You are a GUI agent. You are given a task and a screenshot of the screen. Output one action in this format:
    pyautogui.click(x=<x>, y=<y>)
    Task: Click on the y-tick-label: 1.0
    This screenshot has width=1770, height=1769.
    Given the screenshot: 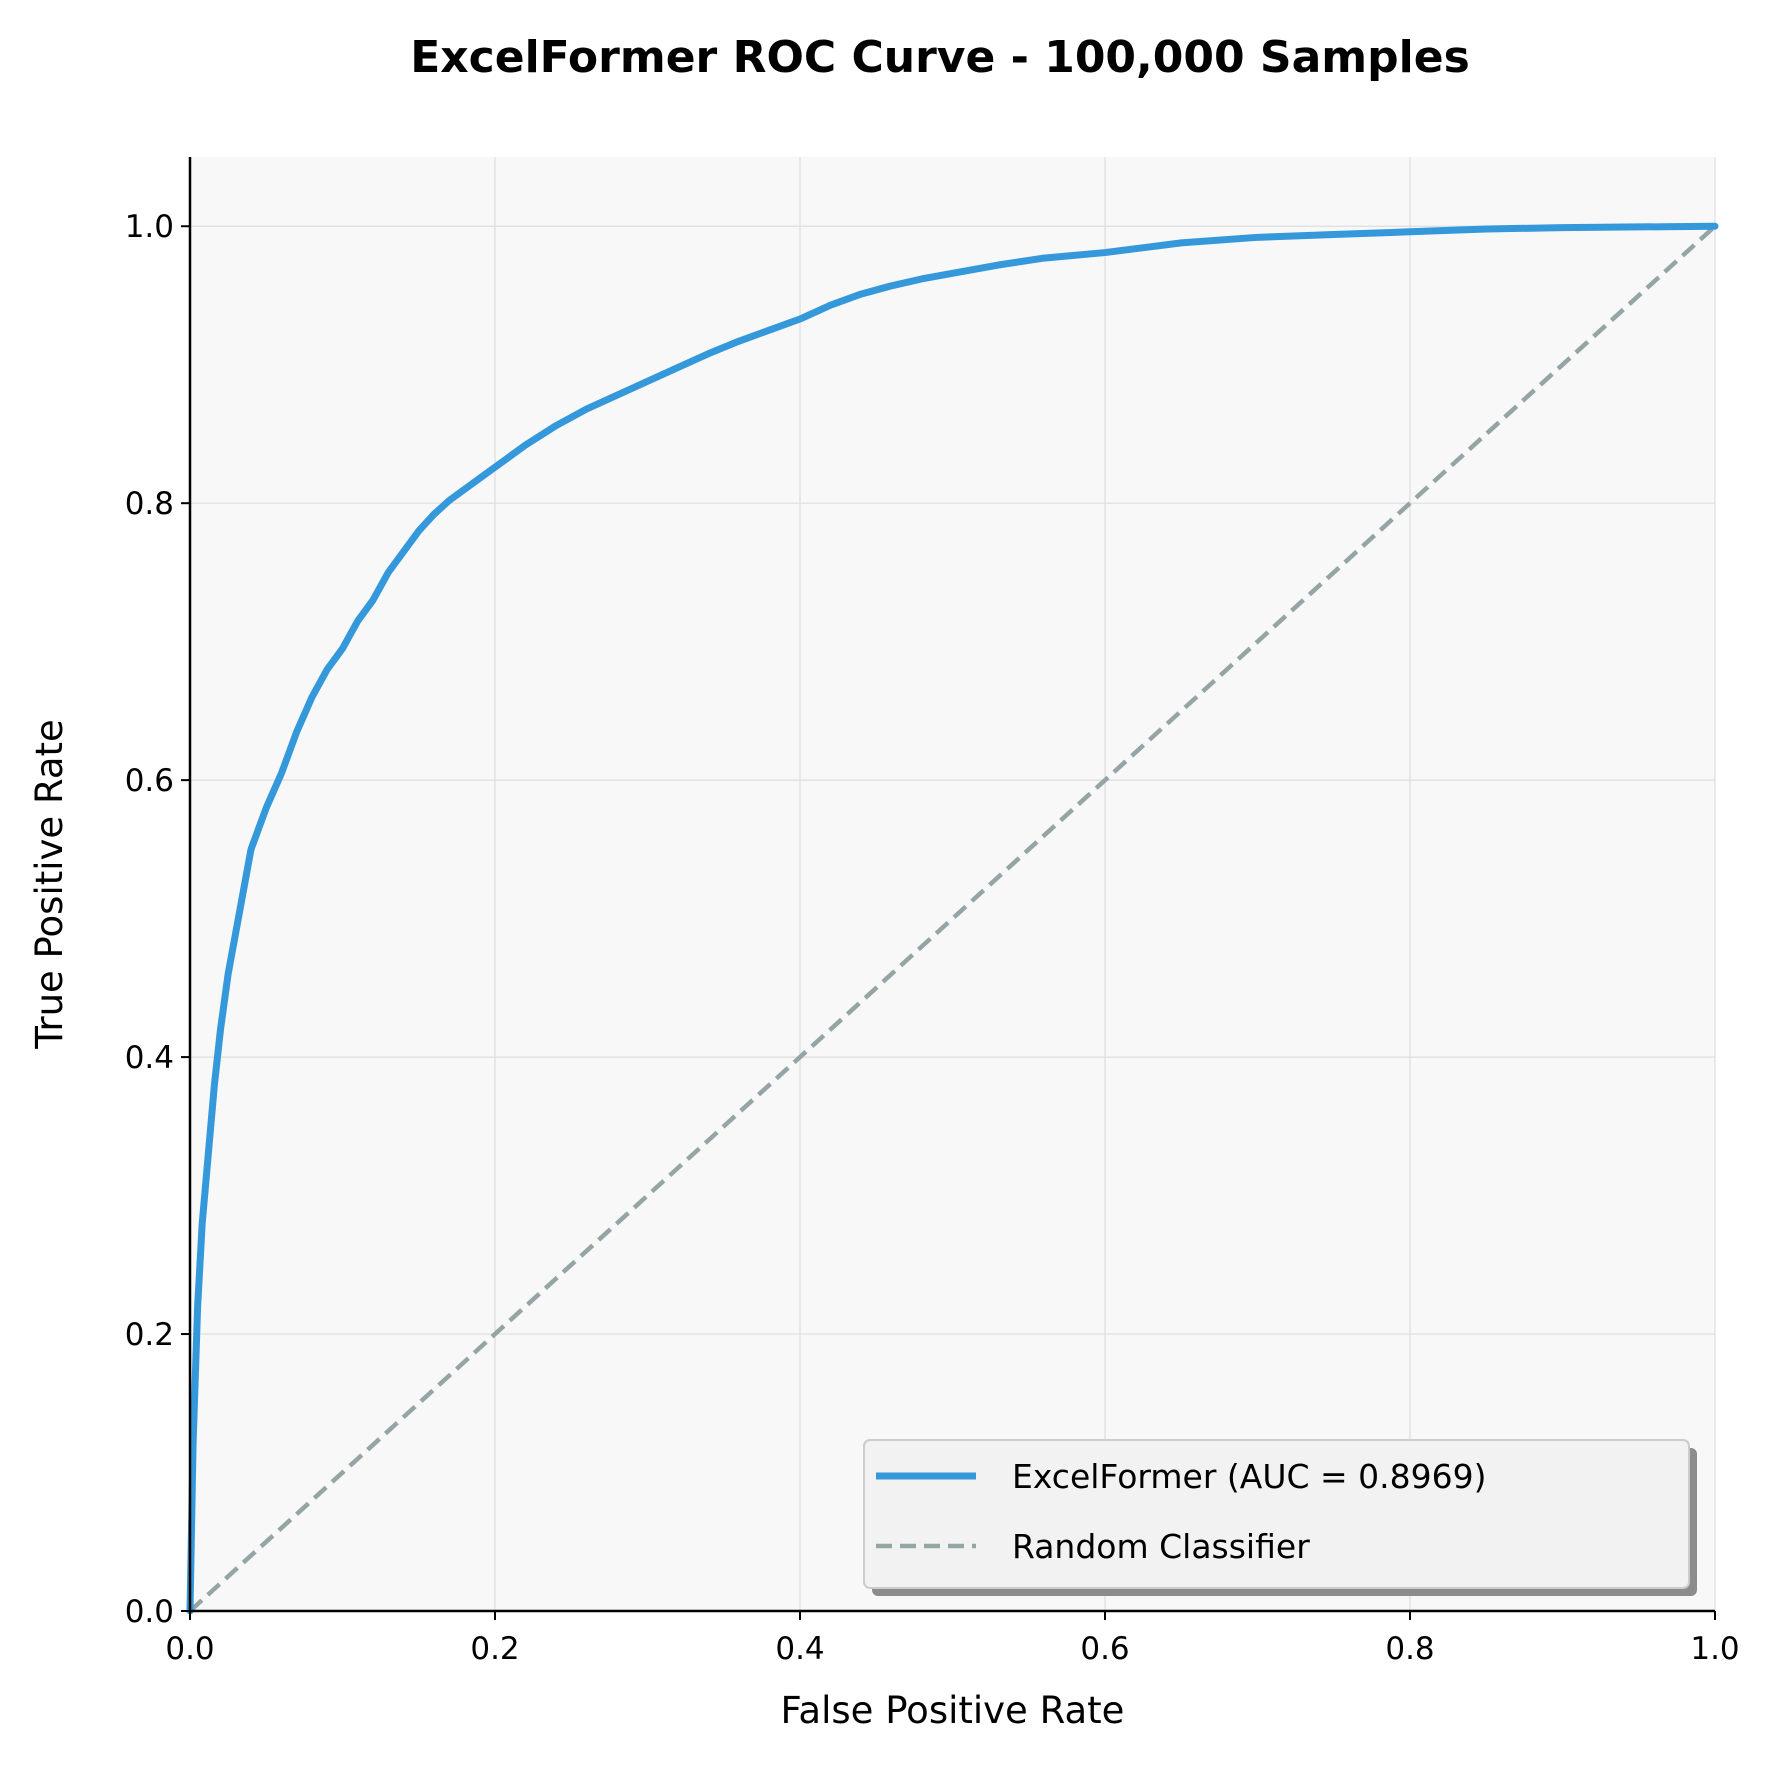 What is the action you would take?
    pyautogui.click(x=149, y=227)
    